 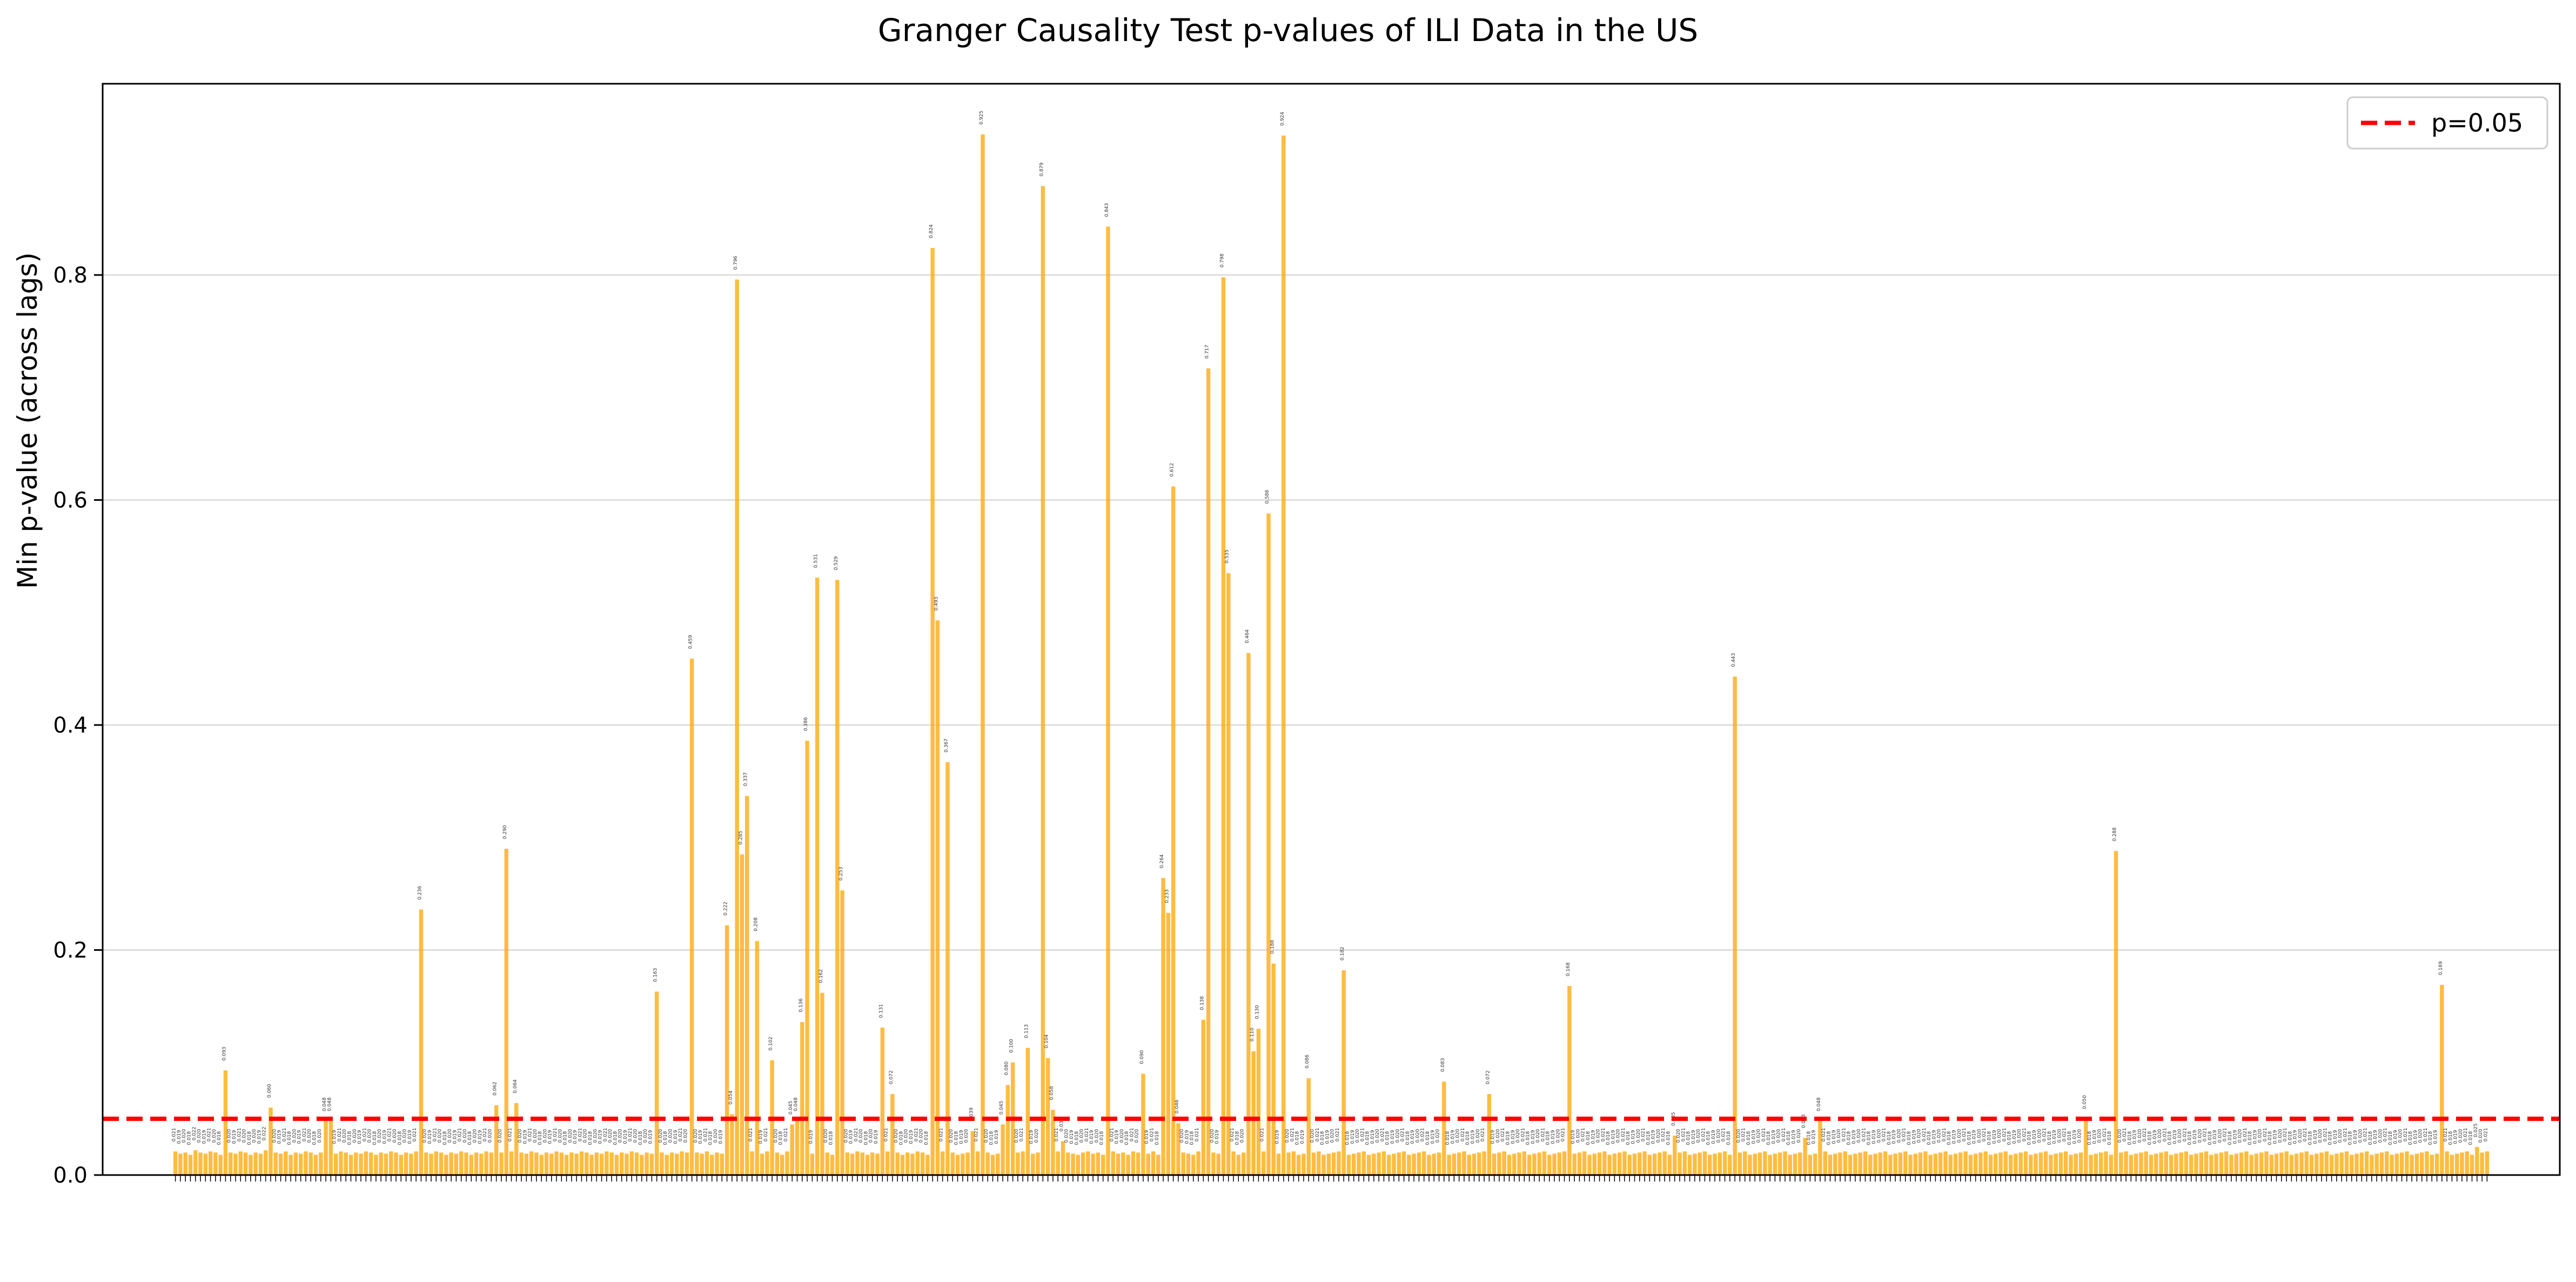 I want to click on y-tick-label: 0.6, so click(x=71, y=500).